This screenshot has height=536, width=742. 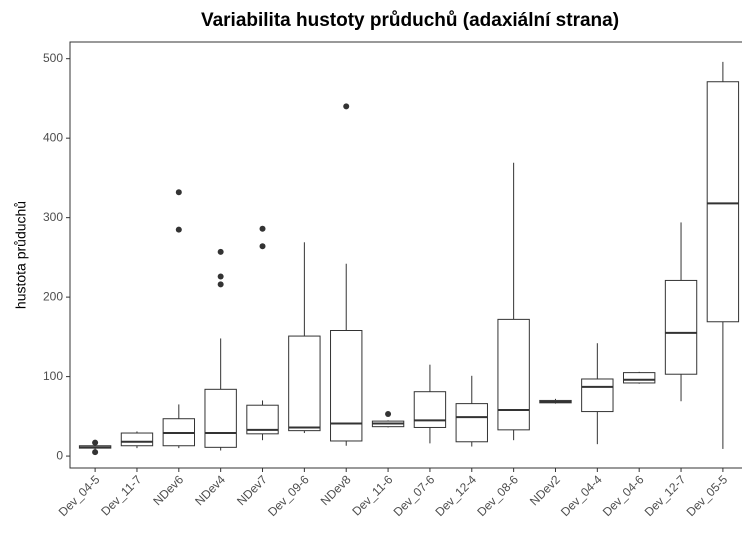 I want to click on x-tick-label: Dev_12-4, so click(x=455, y=495).